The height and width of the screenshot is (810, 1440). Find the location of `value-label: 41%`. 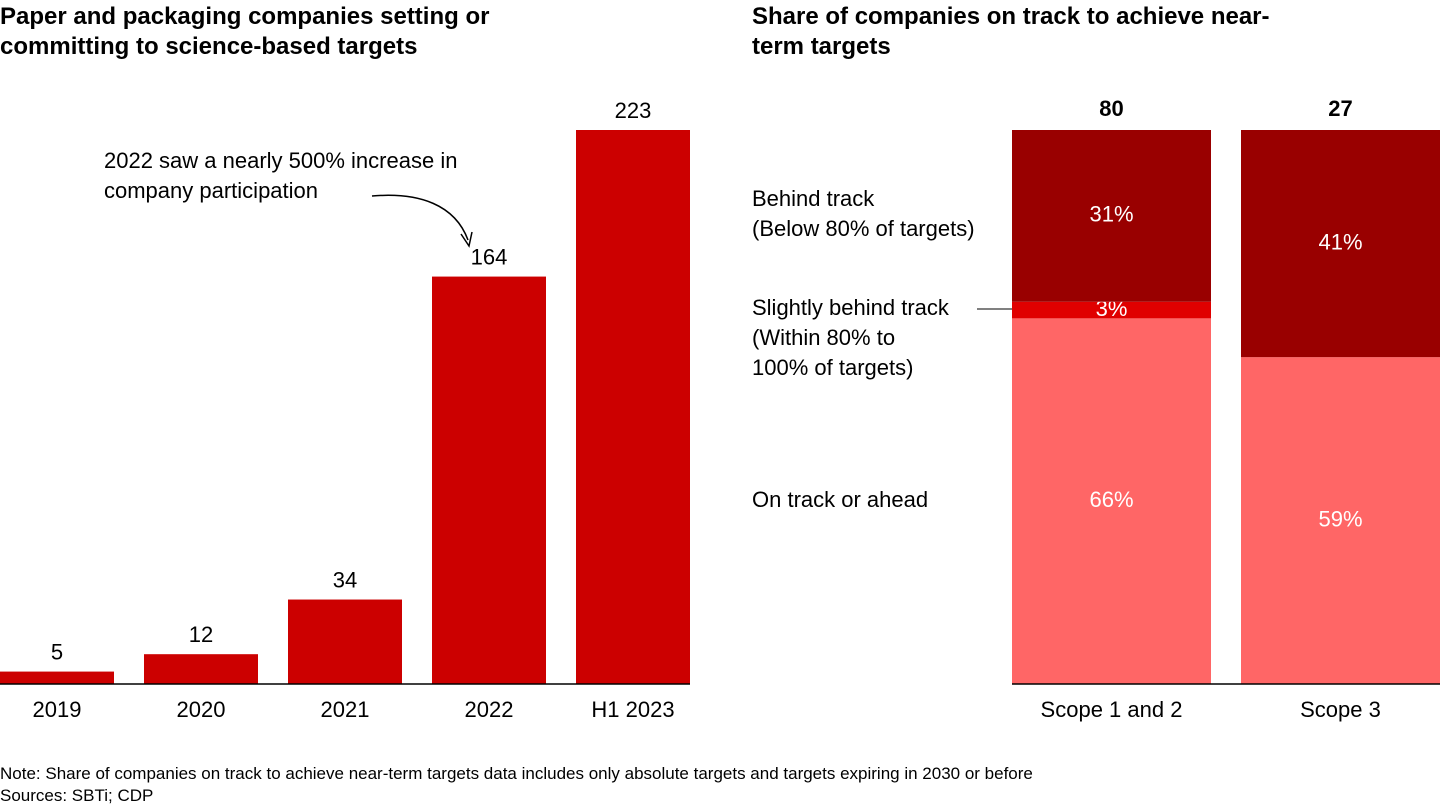

value-label: 41% is located at coordinates (1340, 241).